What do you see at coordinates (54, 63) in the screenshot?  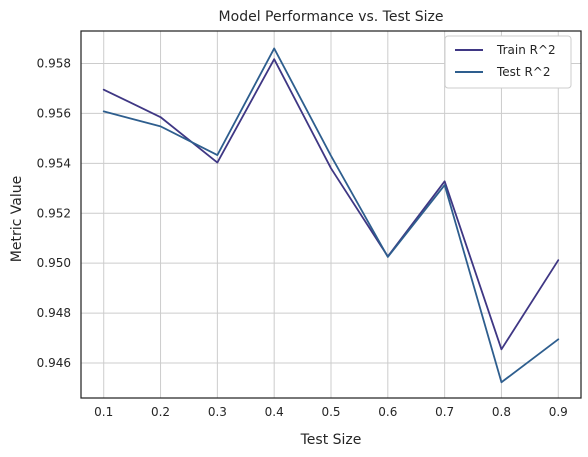 I see `y-tick-label: 0.958` at bounding box center [54, 63].